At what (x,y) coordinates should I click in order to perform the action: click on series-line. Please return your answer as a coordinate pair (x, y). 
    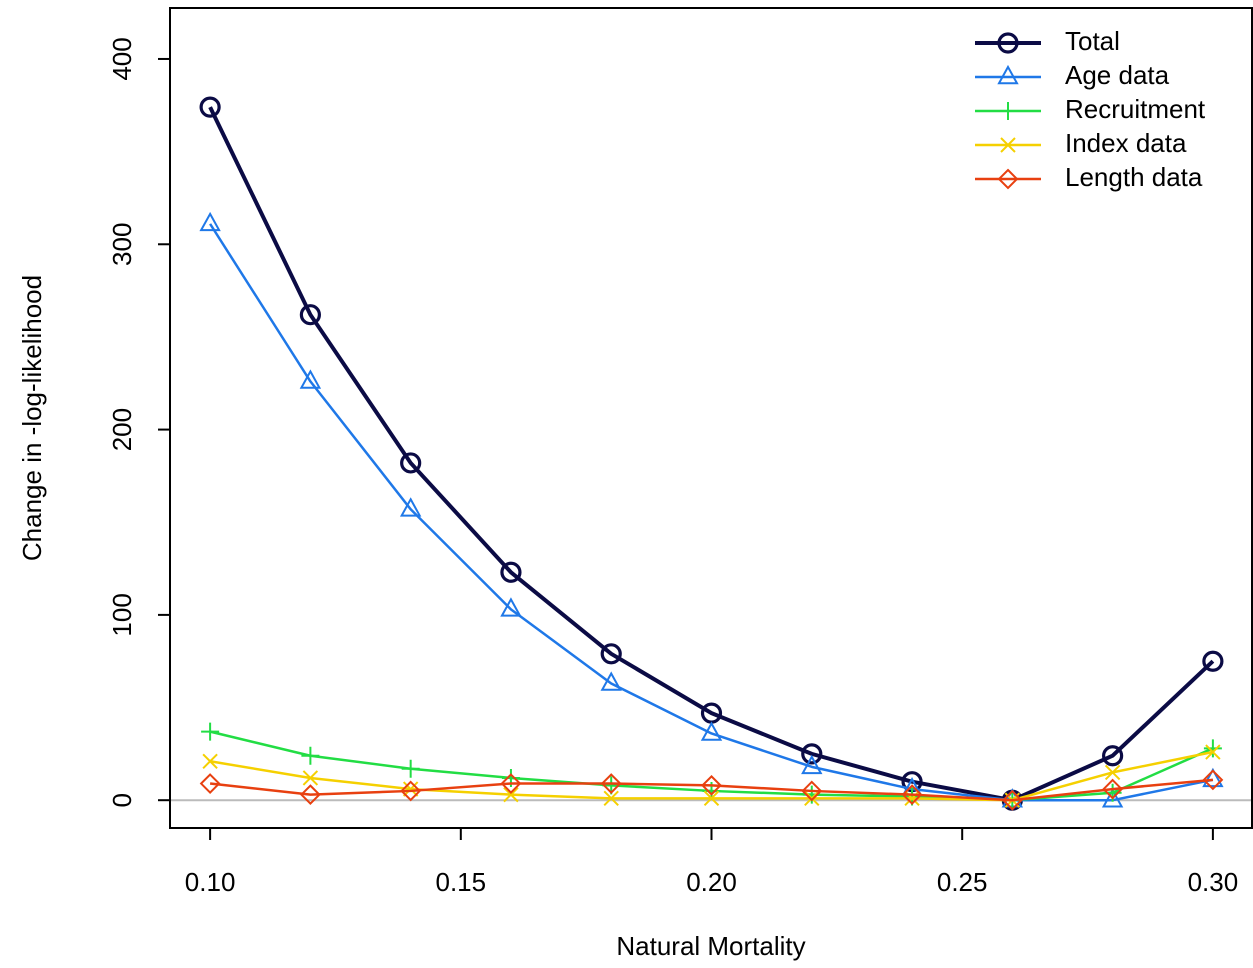
    Looking at the image, I should click on (711, 790).